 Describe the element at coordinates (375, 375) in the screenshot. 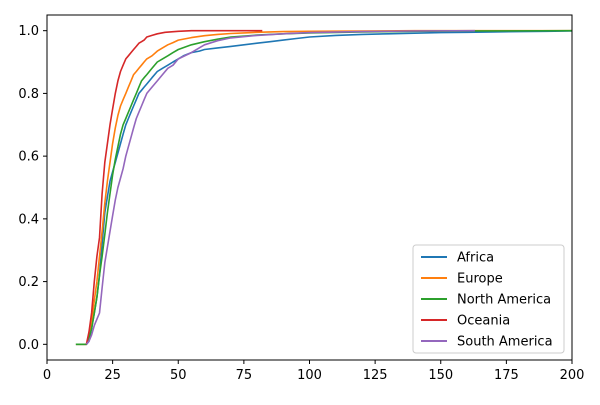

I see `x-tick-label: 125` at that location.